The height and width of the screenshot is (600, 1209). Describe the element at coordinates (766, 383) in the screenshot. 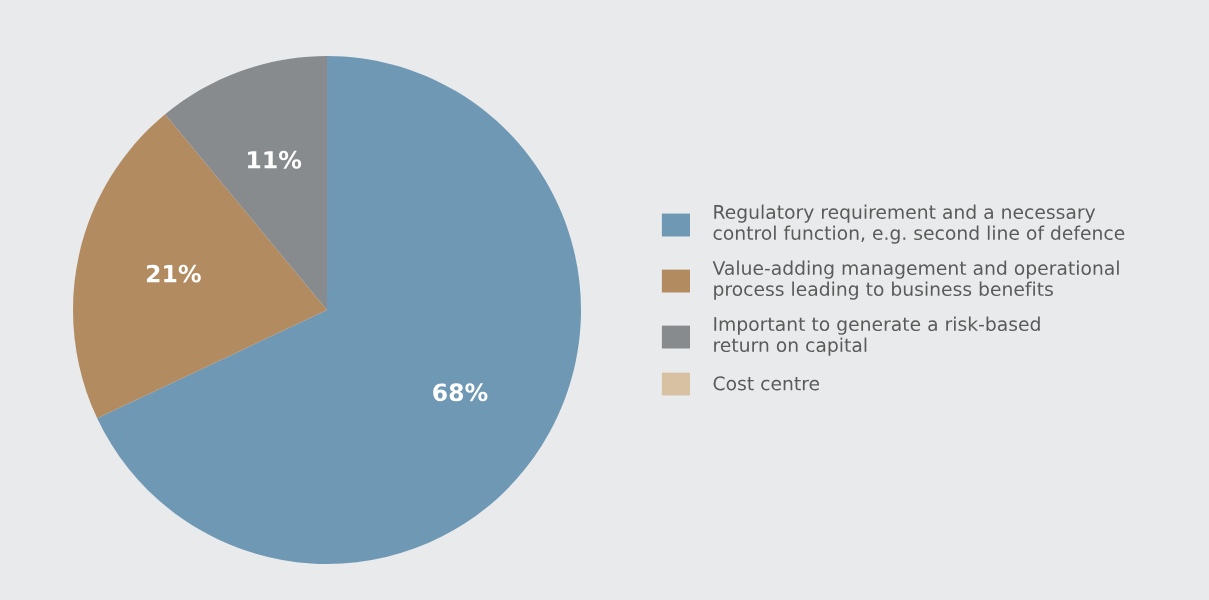

I see `legend-label: Cost centre` at that location.